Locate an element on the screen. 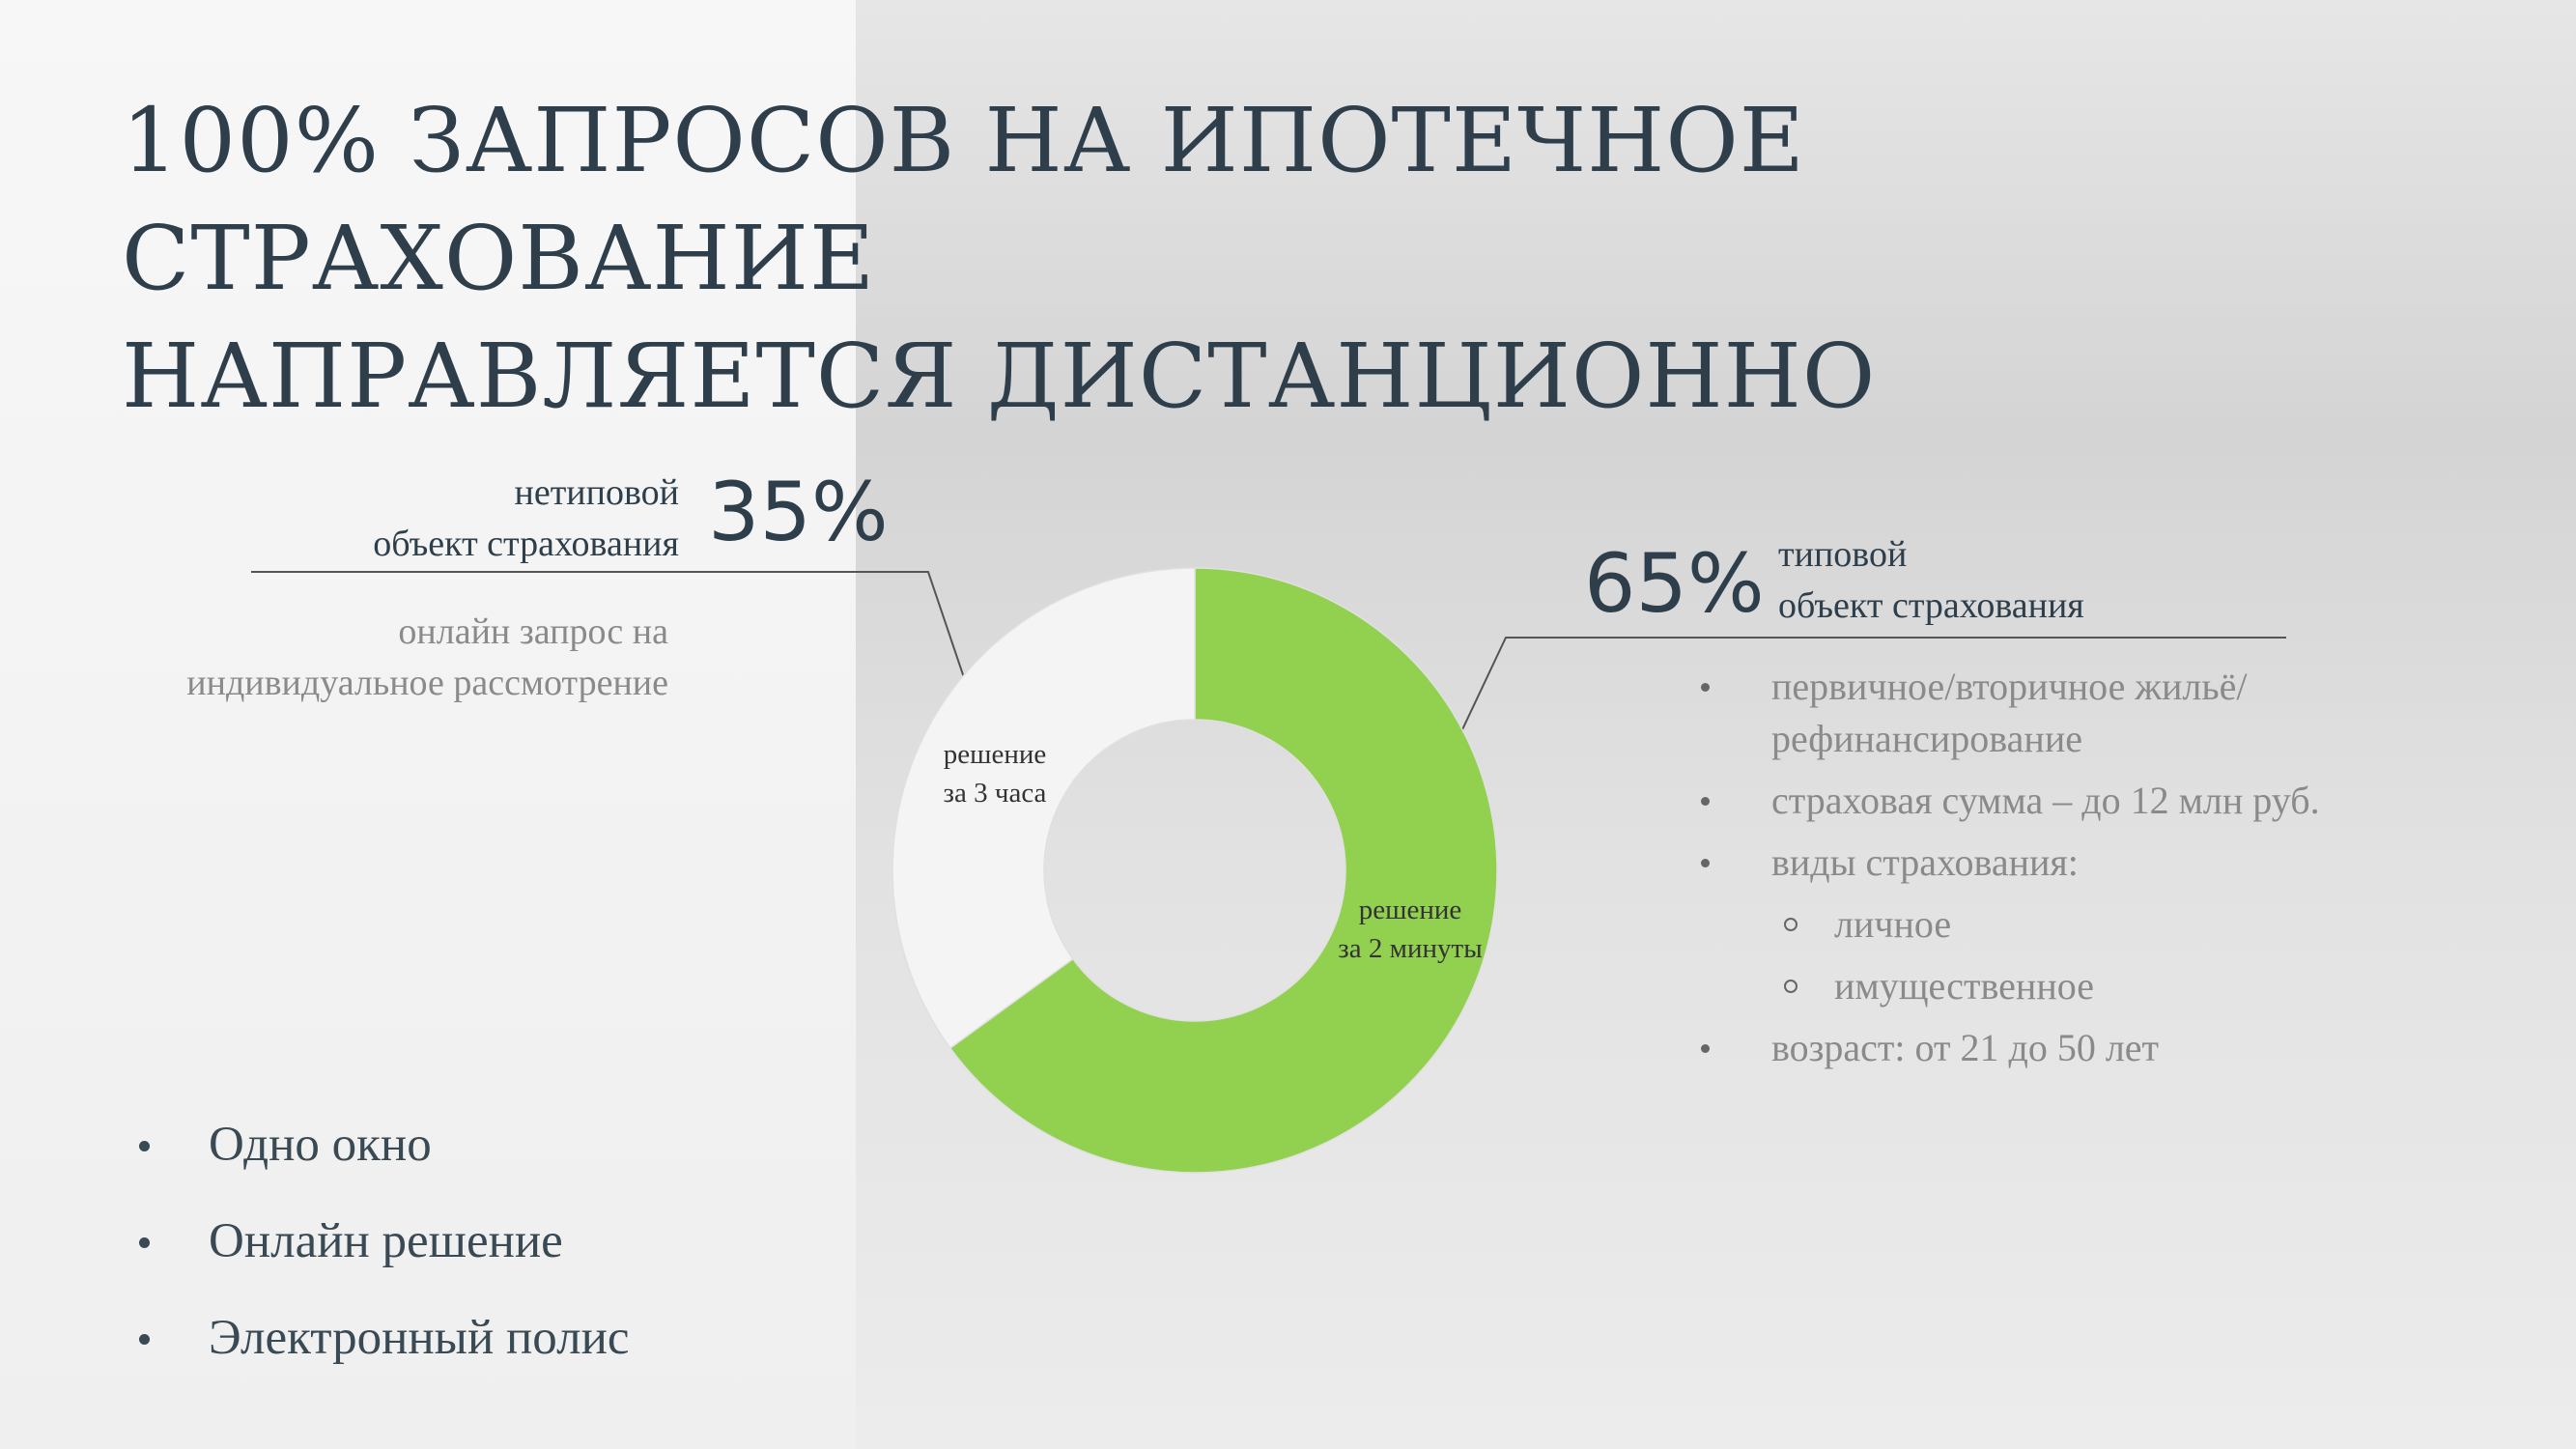  detail-item: страховая сумма – до 12 млн руб. is located at coordinates (2010, 801).